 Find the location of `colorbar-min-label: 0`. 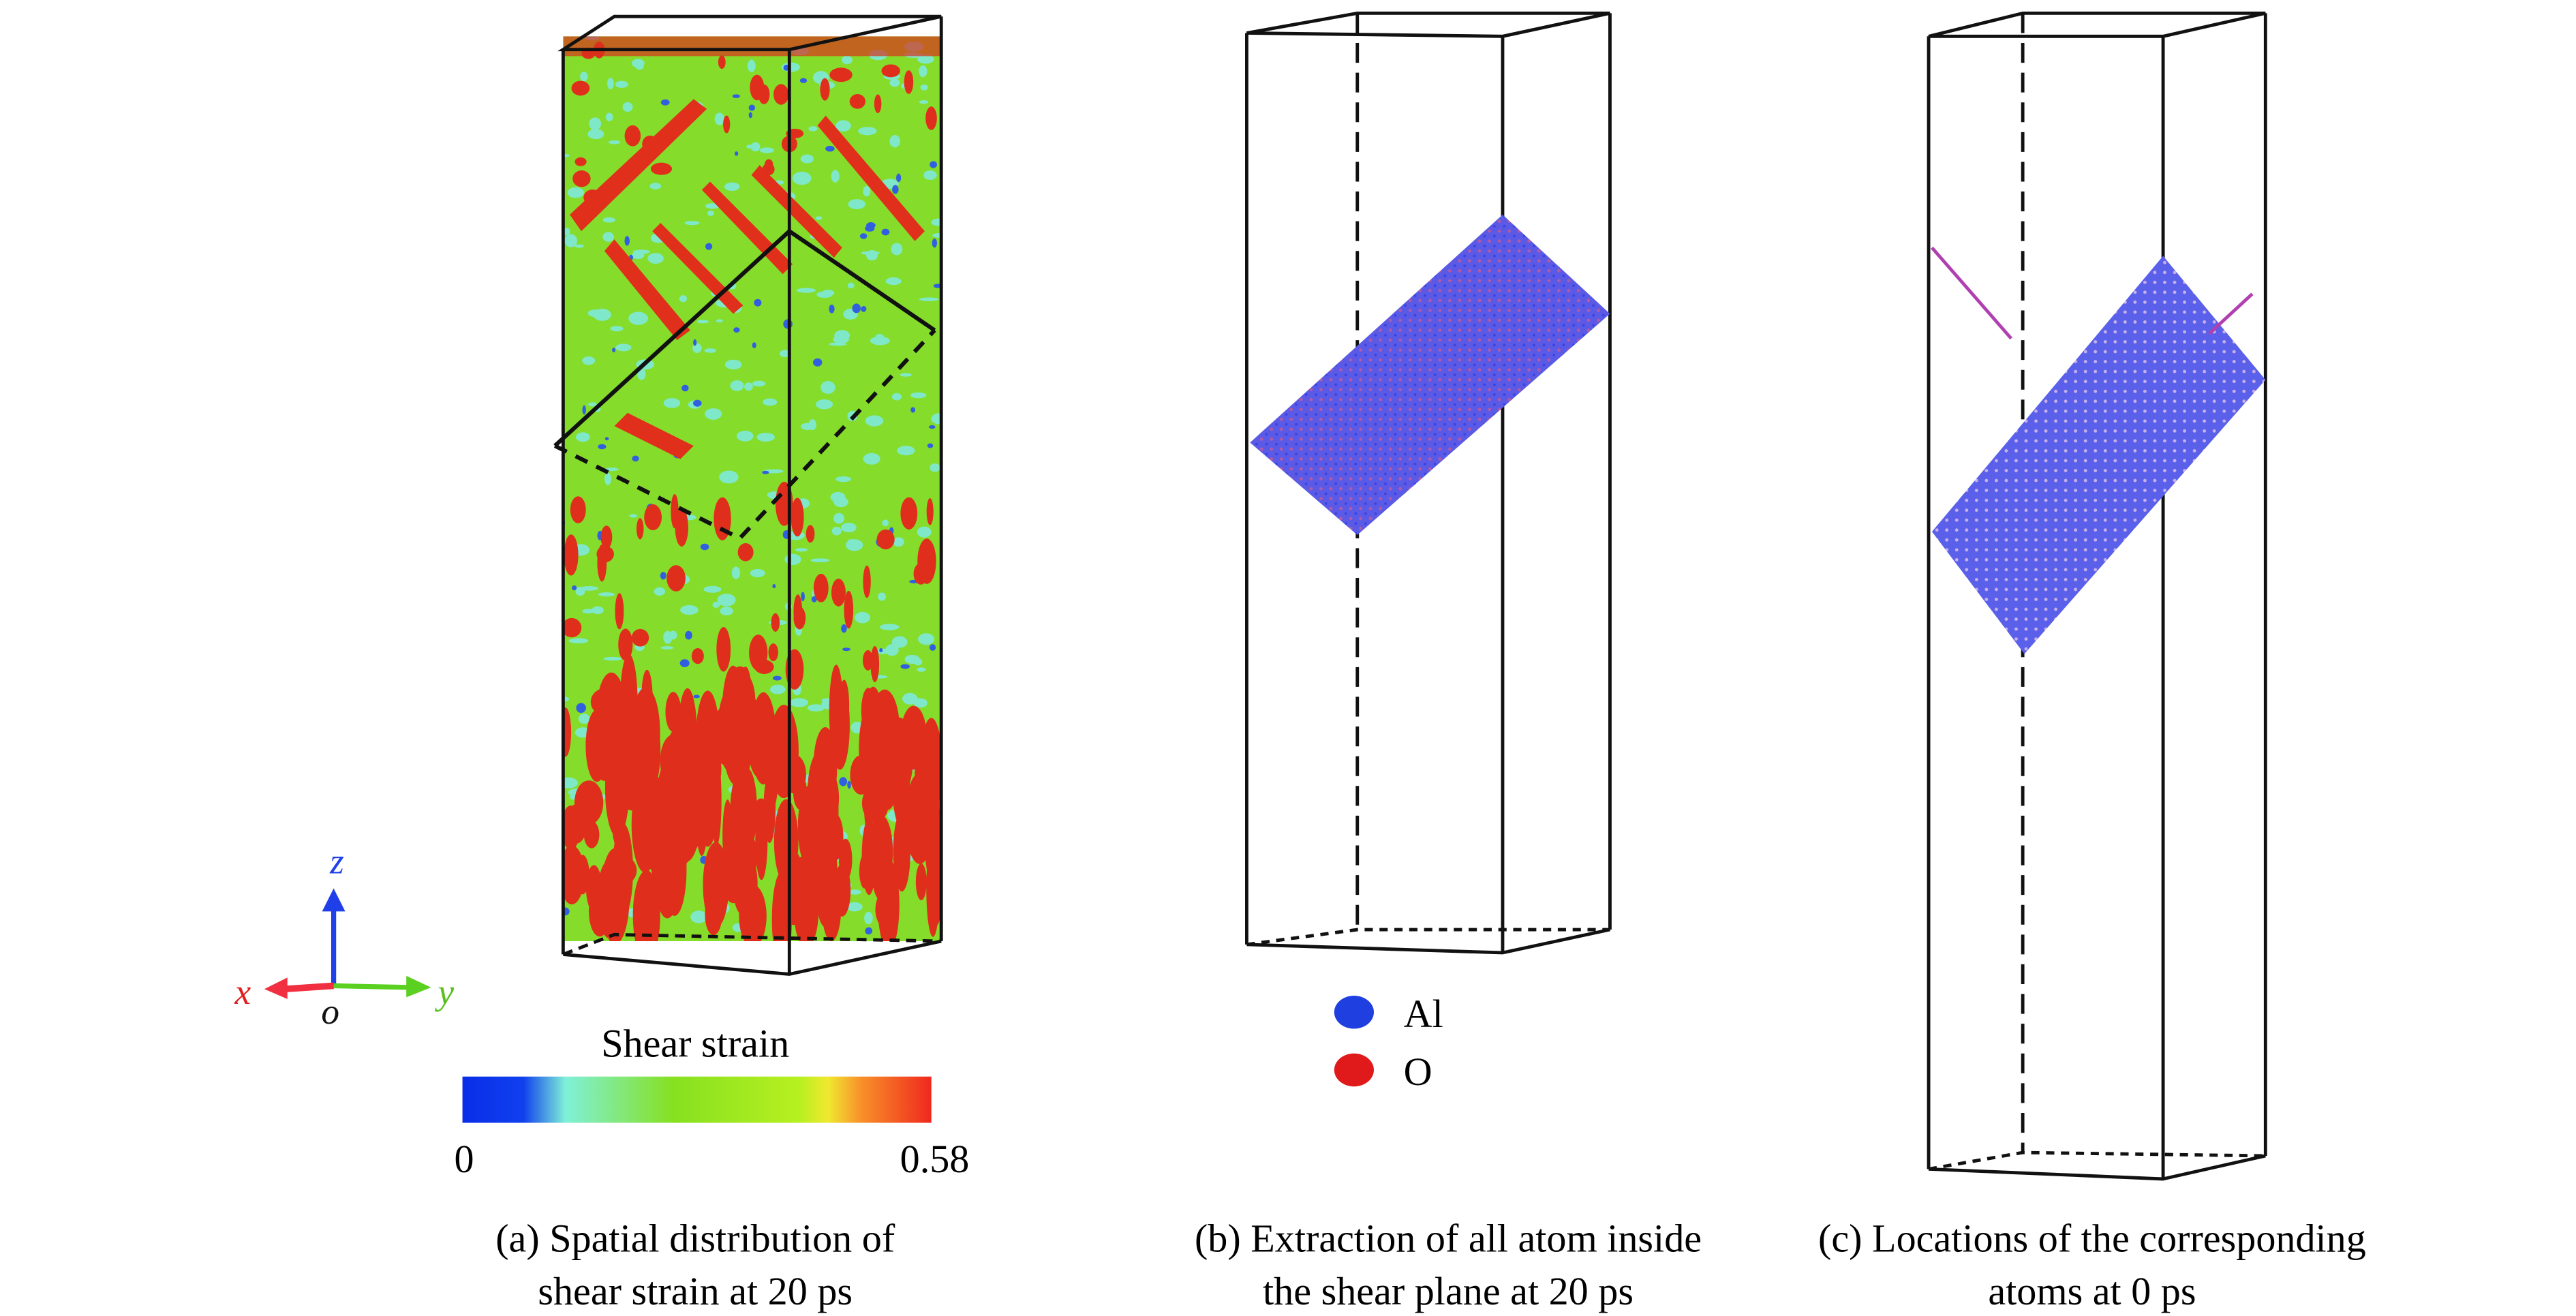

colorbar-min-label: 0 is located at coordinates (464, 1159).